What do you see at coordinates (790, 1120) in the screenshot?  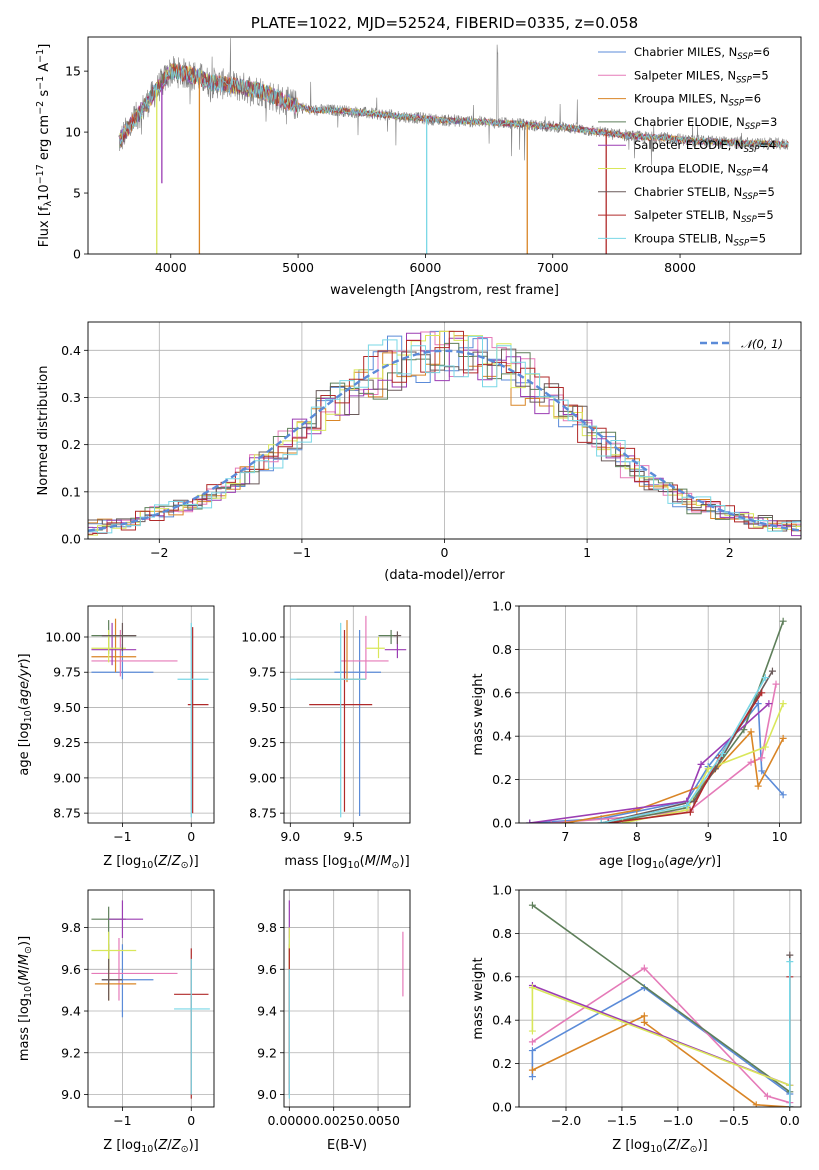 I see `x-tick-label: 0.0` at bounding box center [790, 1120].